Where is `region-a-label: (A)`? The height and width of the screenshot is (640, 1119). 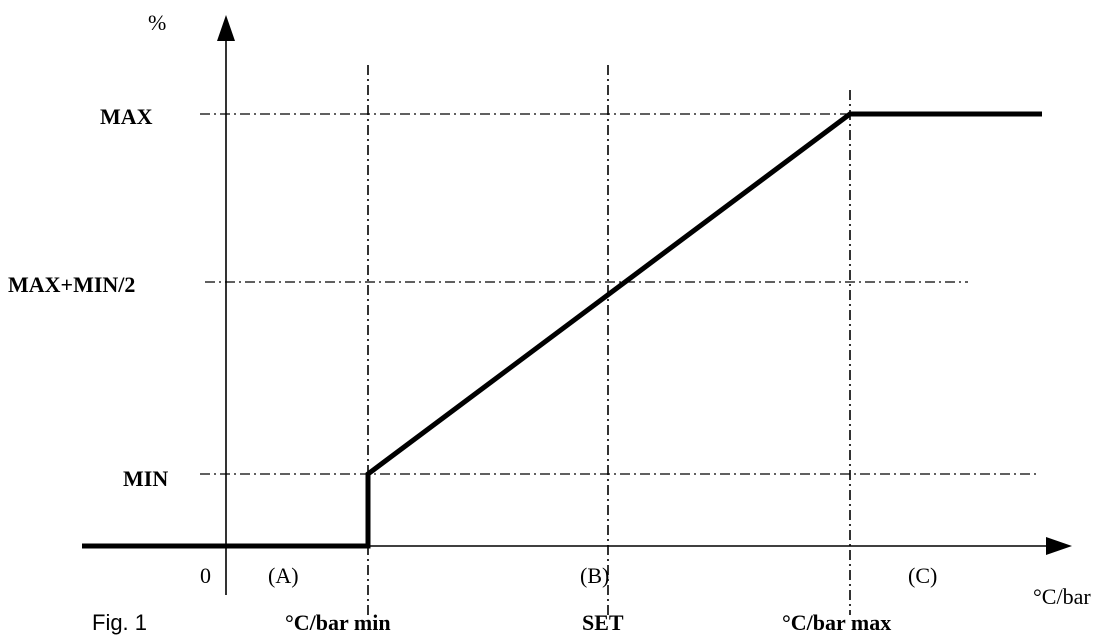 region-a-label: (A) is located at coordinates (283, 575).